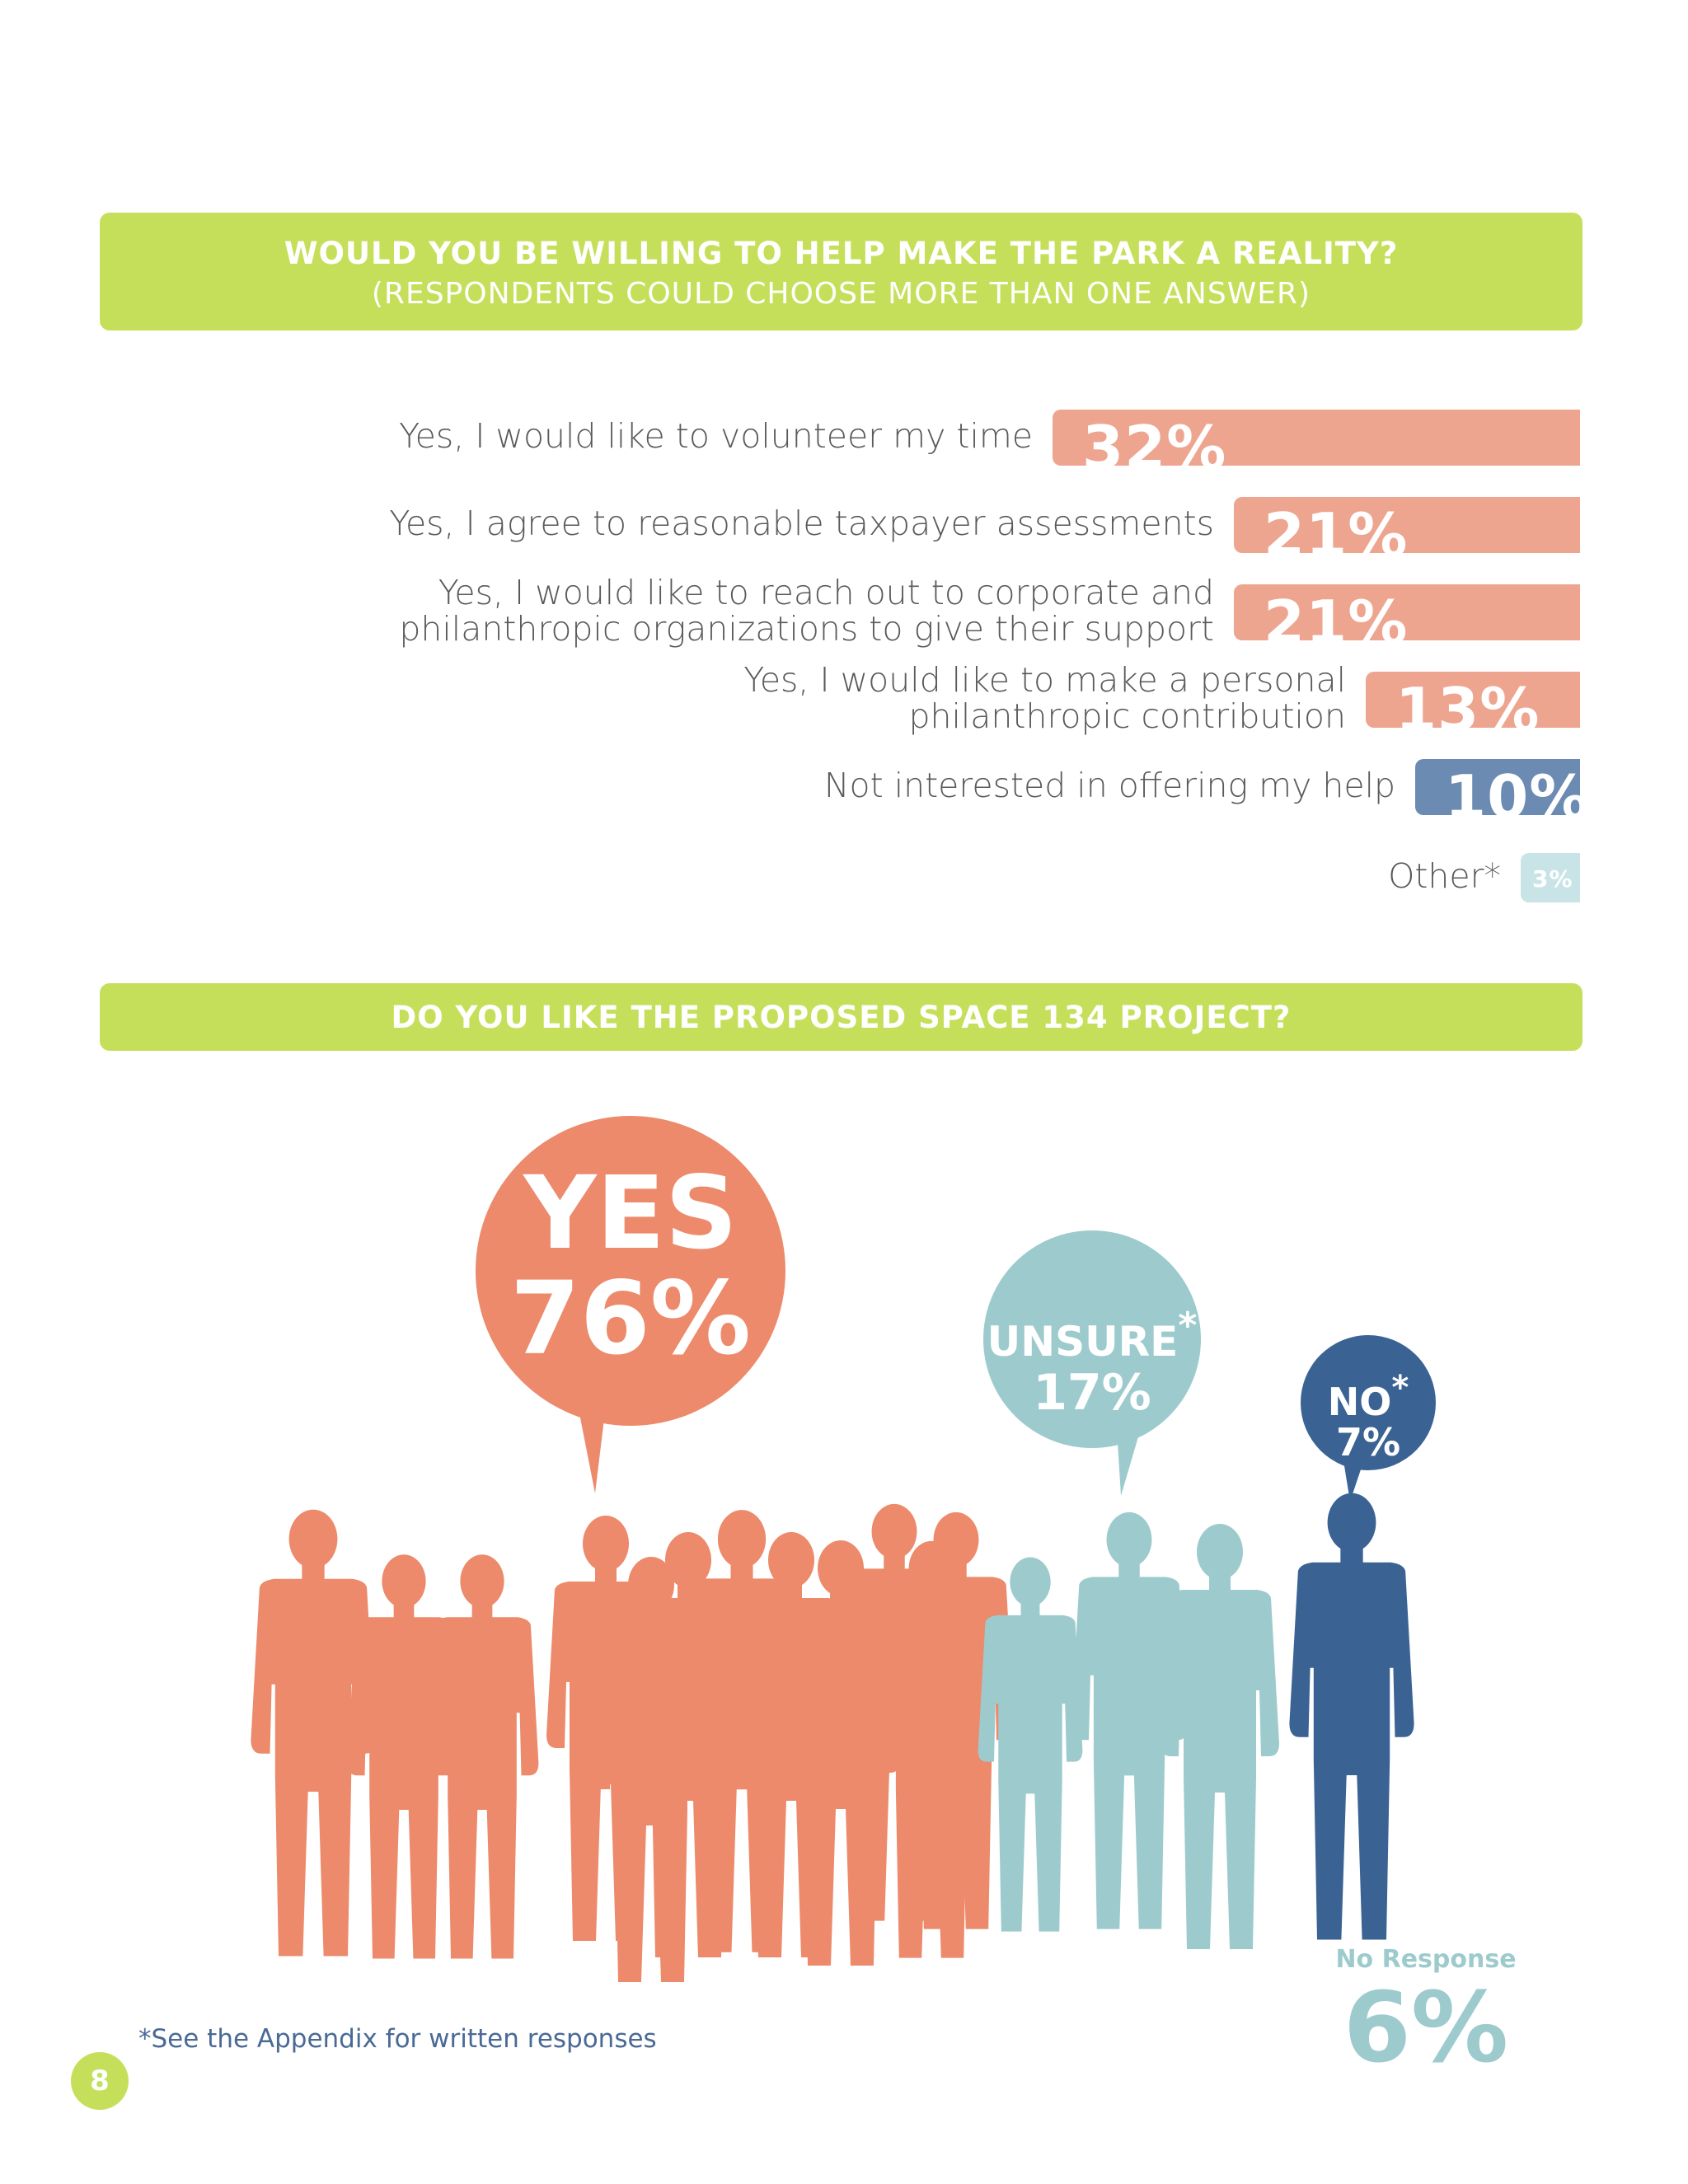  I want to click on bar-4: 13%, so click(1473, 700).